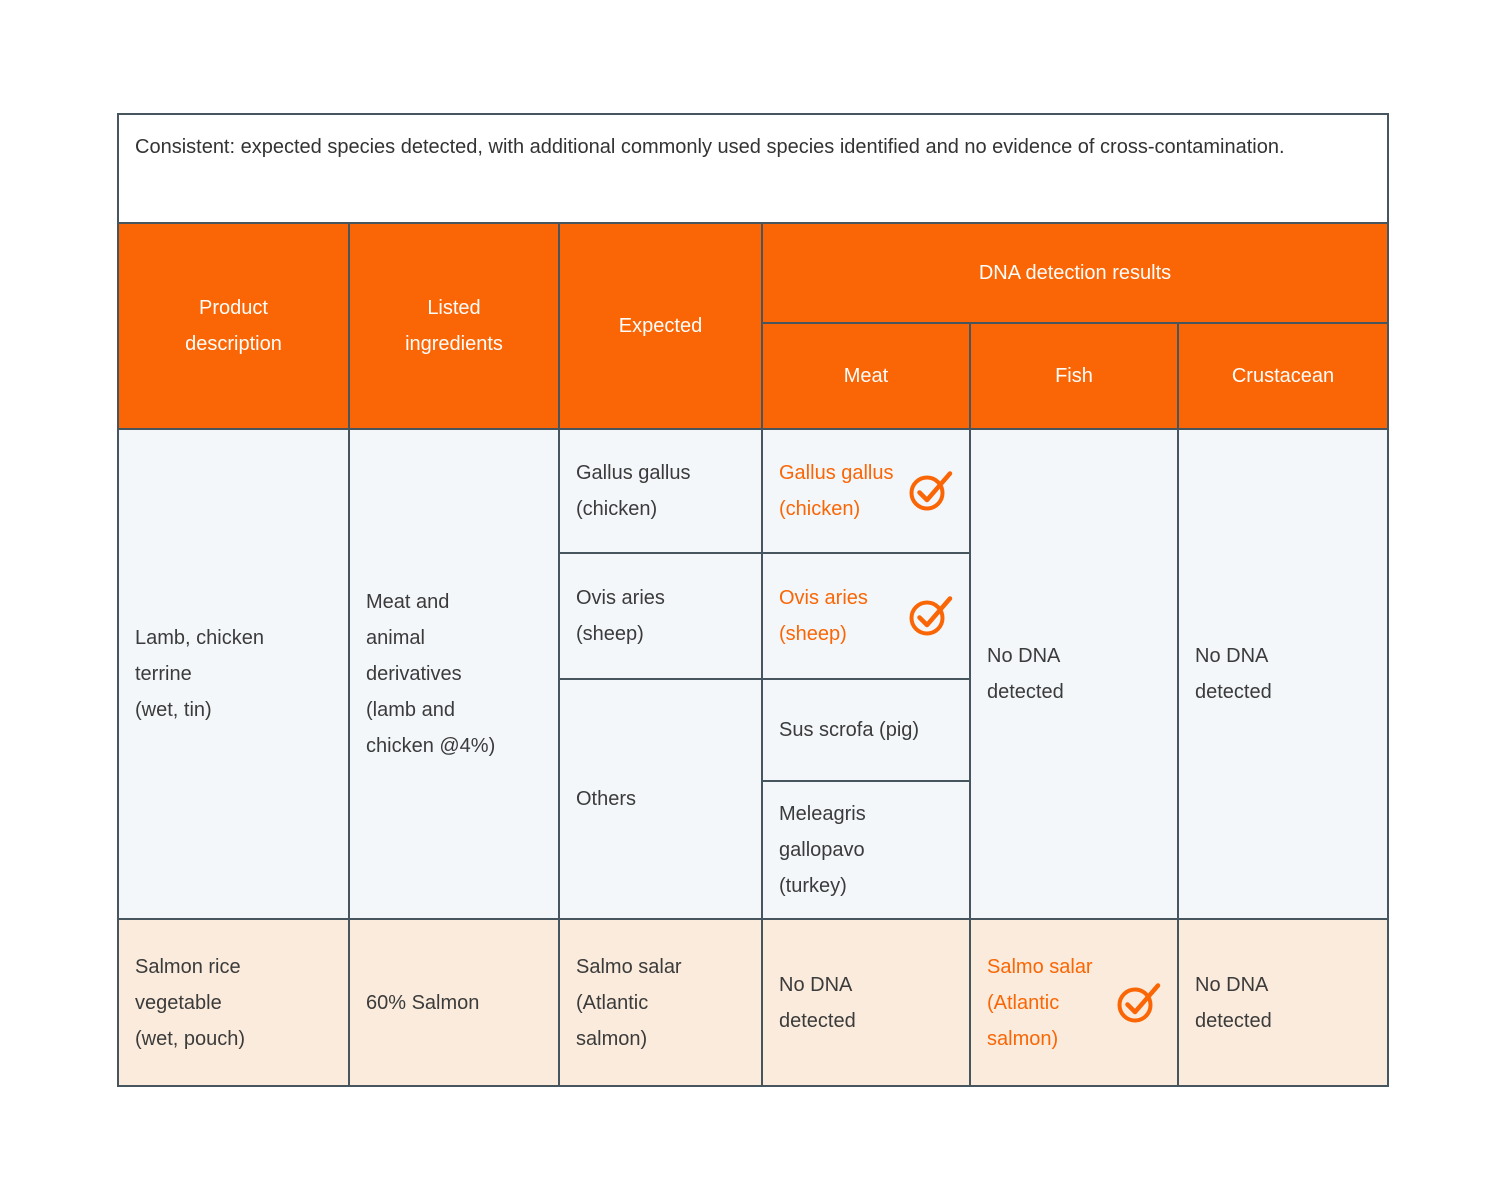 The image size is (1504, 1200). I want to click on cell-expected-sheep: Ovis aries (sheep), so click(660, 616).